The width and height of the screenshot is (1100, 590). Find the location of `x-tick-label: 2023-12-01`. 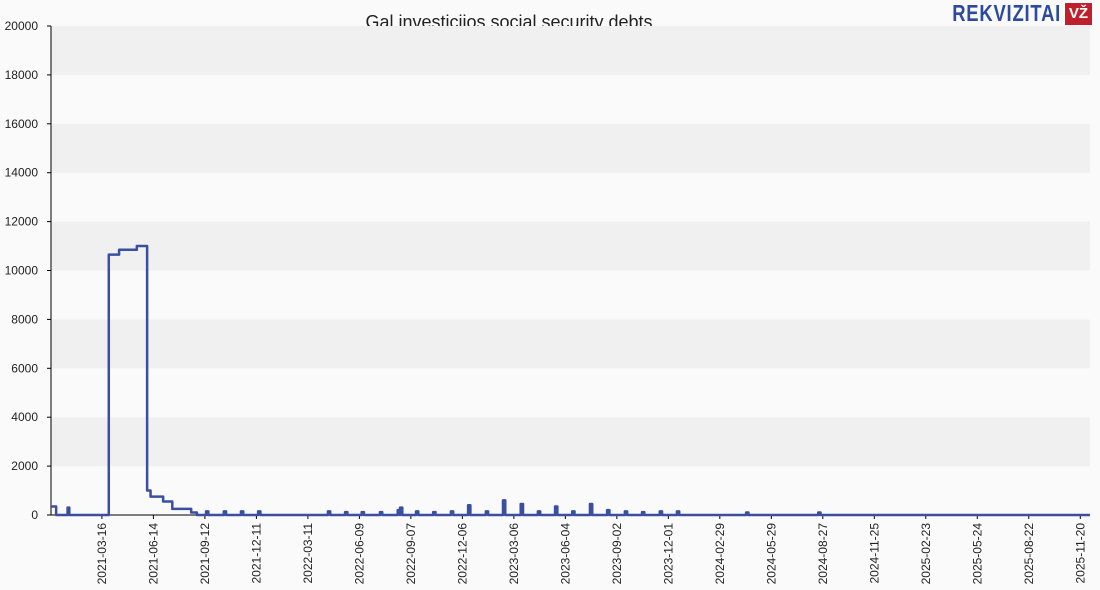

x-tick-label: 2023-12-01 is located at coordinates (668, 554).